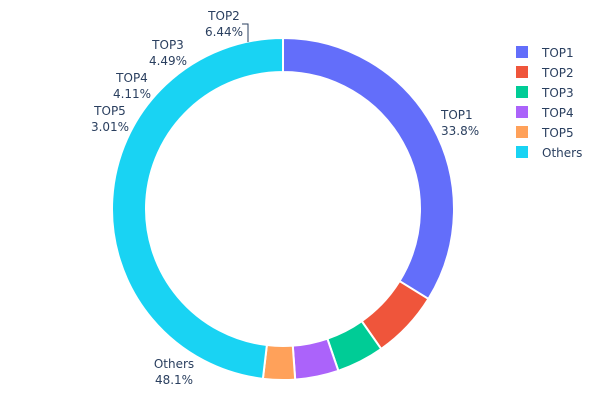  Describe the element at coordinates (279, 362) in the screenshot. I see `slice-top5` at that location.